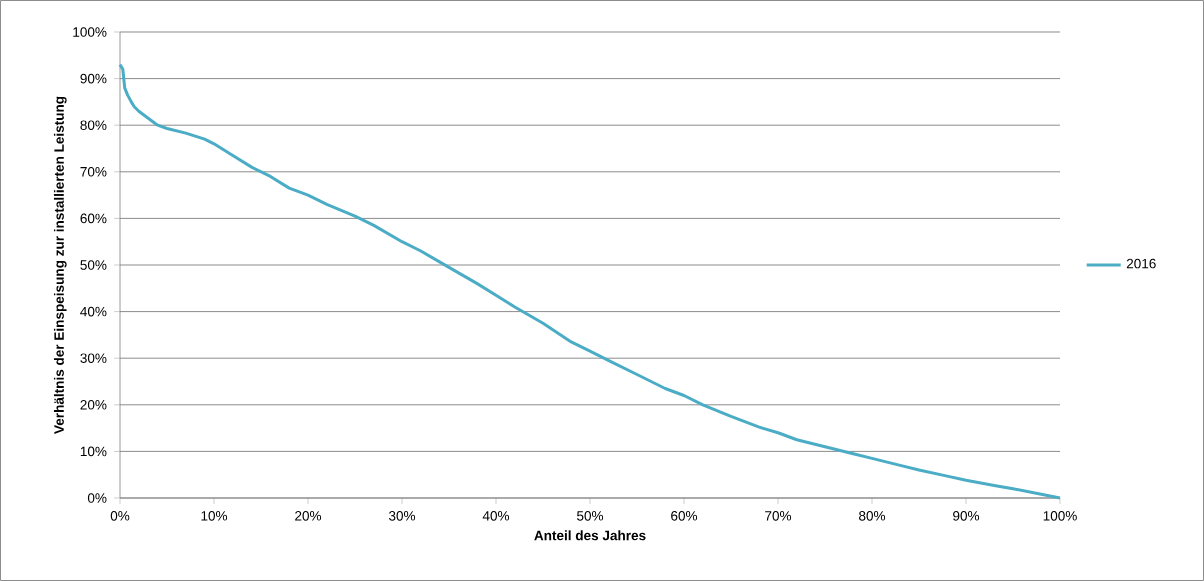 This screenshot has height=581, width=1204. I want to click on x-tick-label: 80%, so click(872, 516).